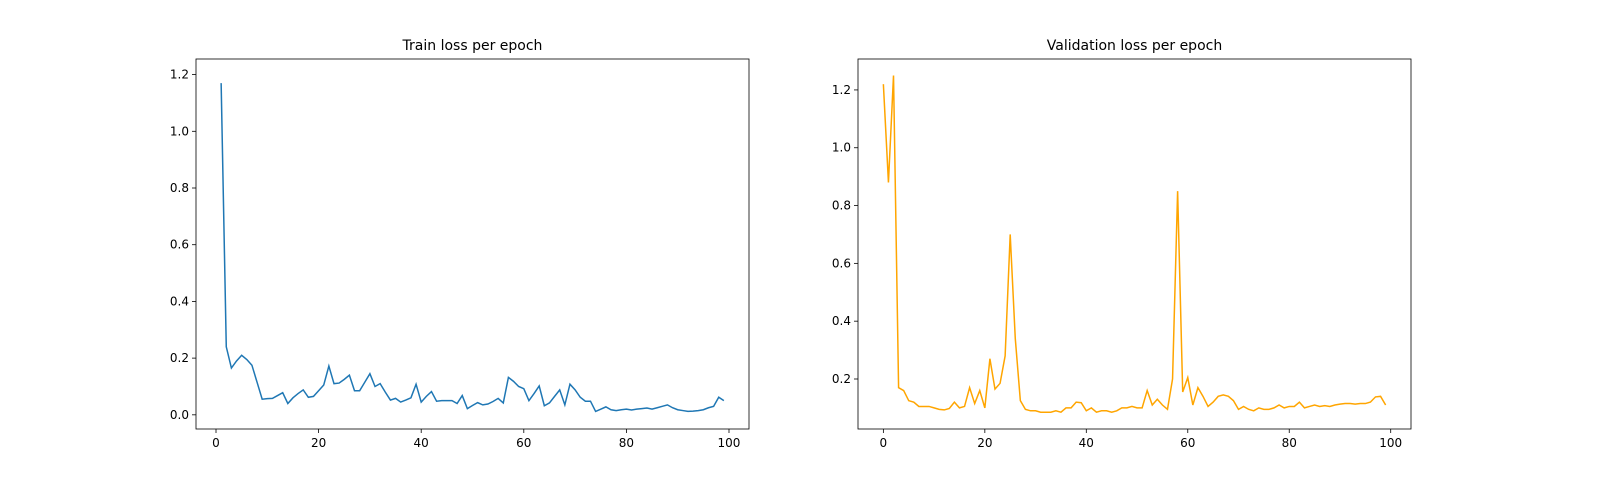 This screenshot has width=1600, height=500. I want to click on chart-title: Validation loss per epoch, so click(1134, 46).